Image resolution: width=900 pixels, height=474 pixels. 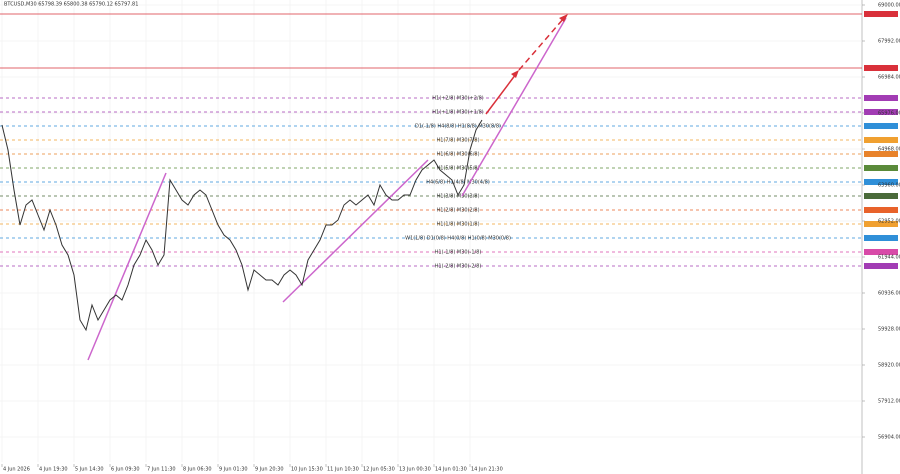 I want to click on y-tick-label: 67992.00, so click(x=889, y=42).